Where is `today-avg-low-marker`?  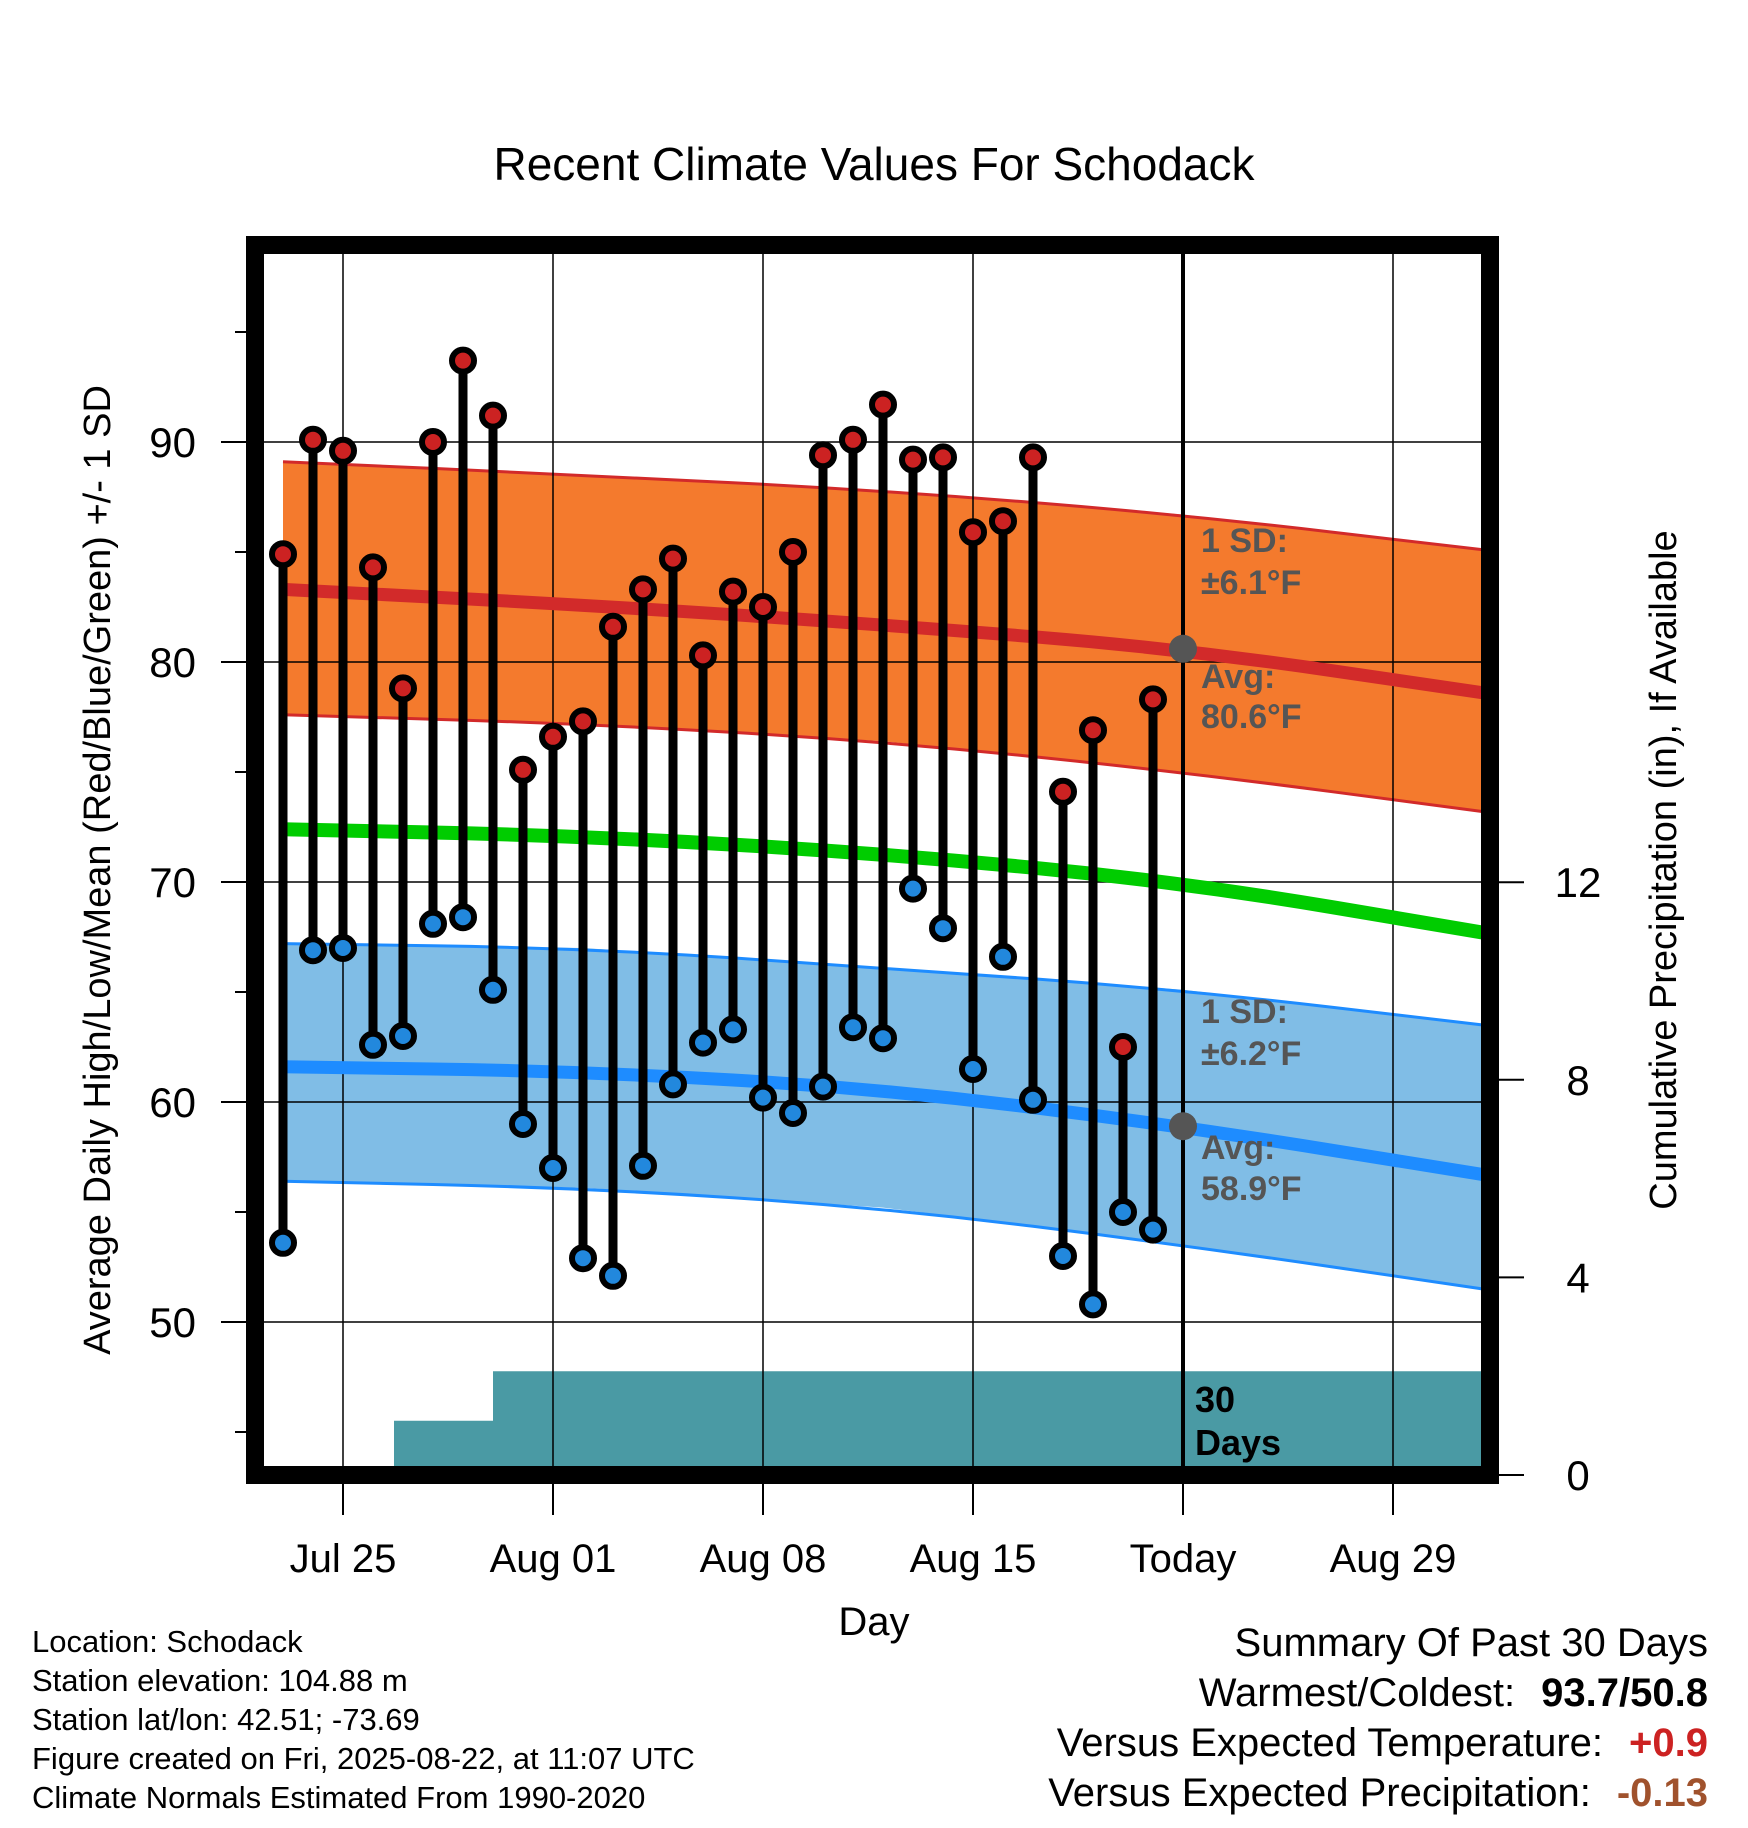
today-avg-low-marker is located at coordinates (1183, 1126).